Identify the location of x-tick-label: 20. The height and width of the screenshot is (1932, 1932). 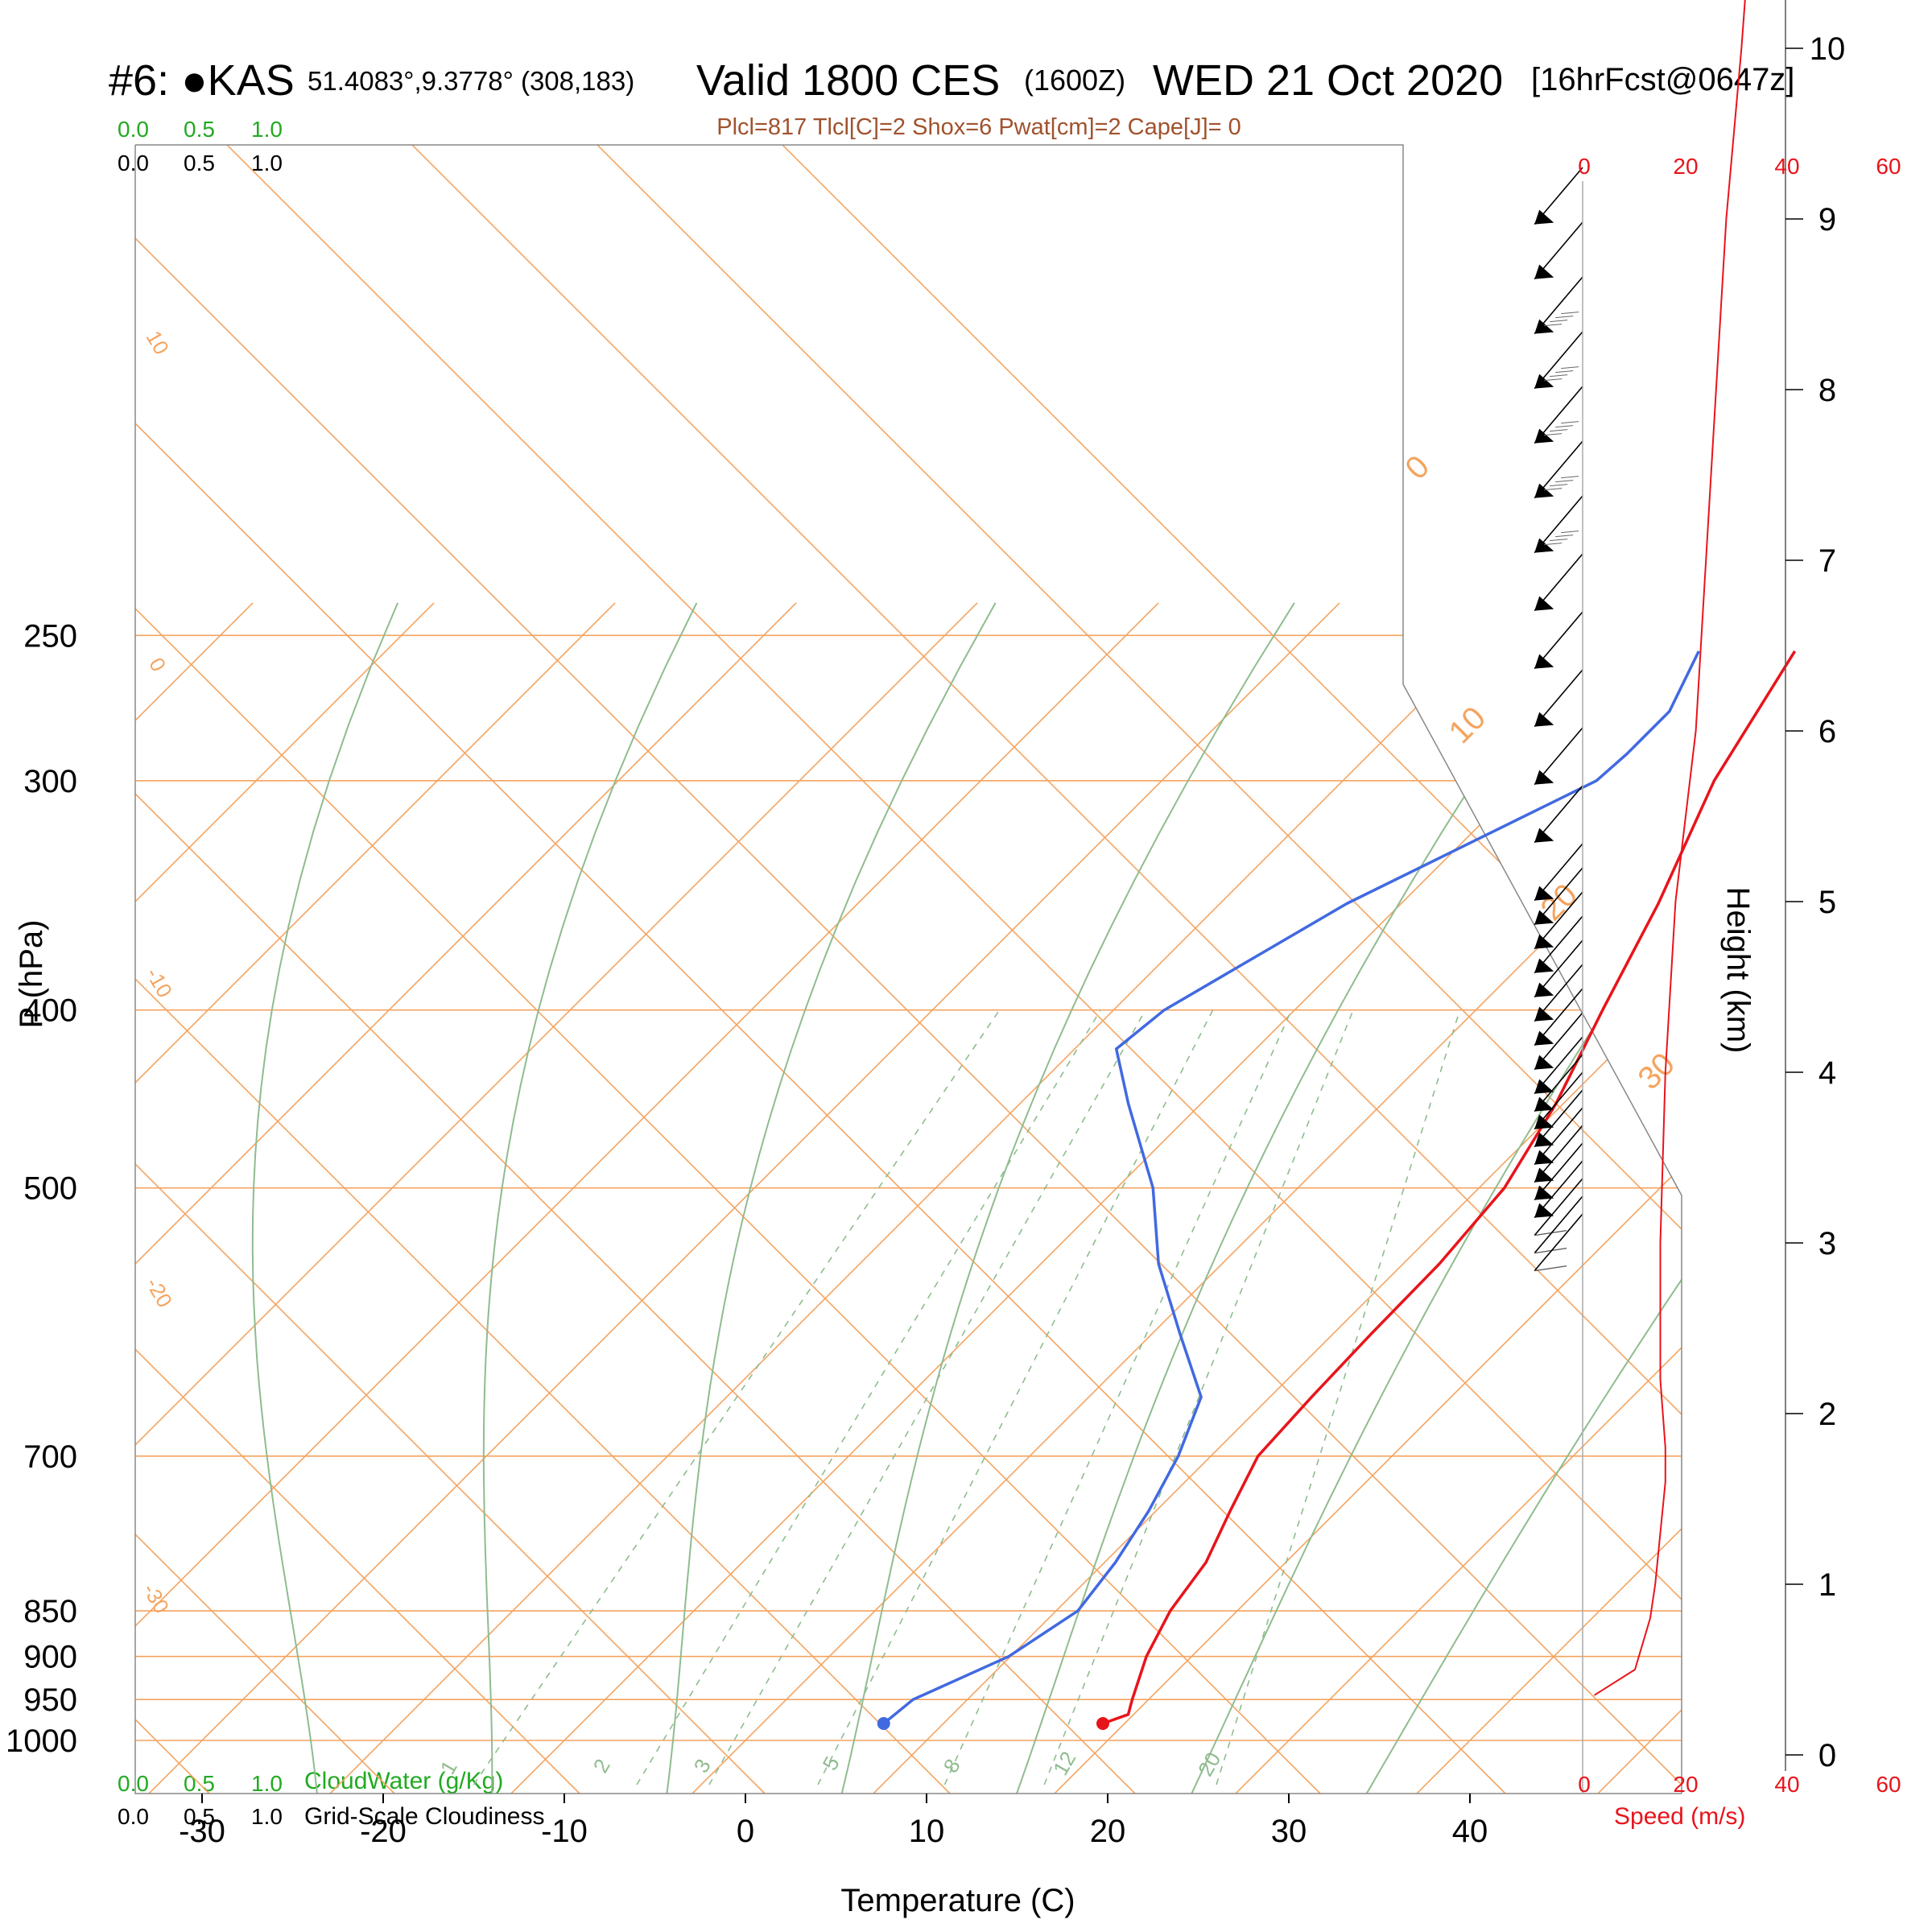
(1108, 1831).